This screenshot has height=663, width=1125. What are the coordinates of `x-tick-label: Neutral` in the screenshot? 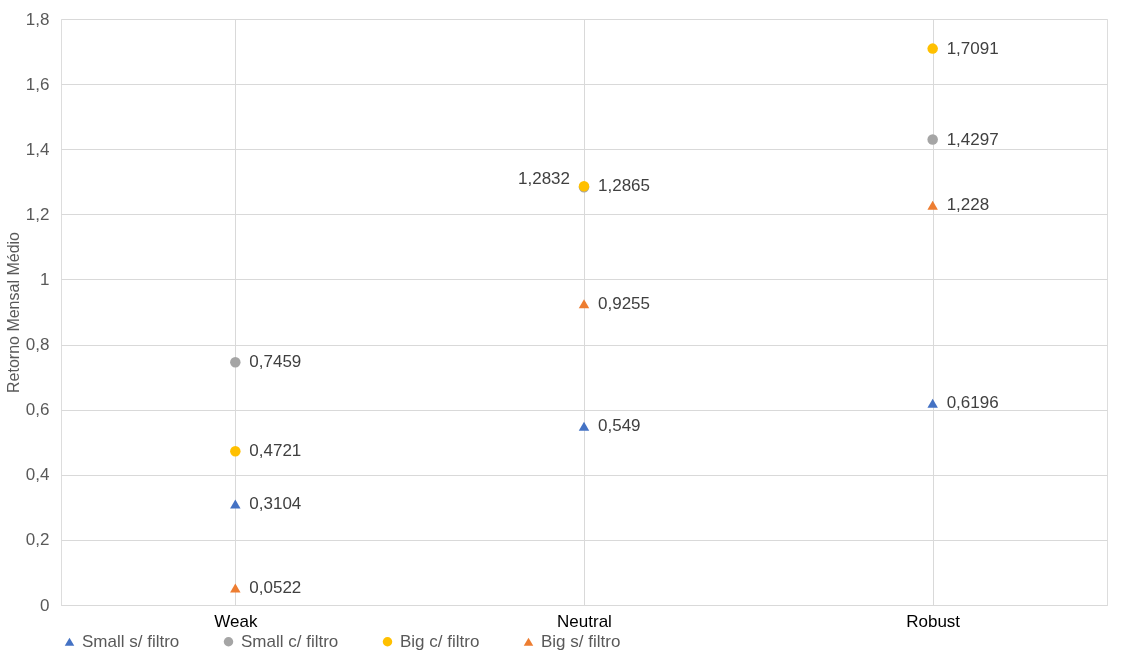 It's located at (584, 621).